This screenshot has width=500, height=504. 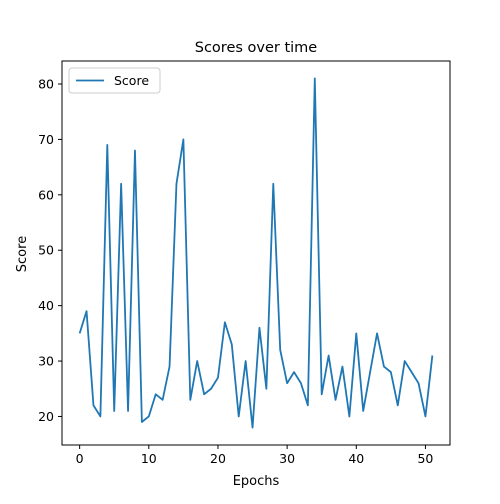 I want to click on x-axis-label: Epochs, so click(x=256, y=481).